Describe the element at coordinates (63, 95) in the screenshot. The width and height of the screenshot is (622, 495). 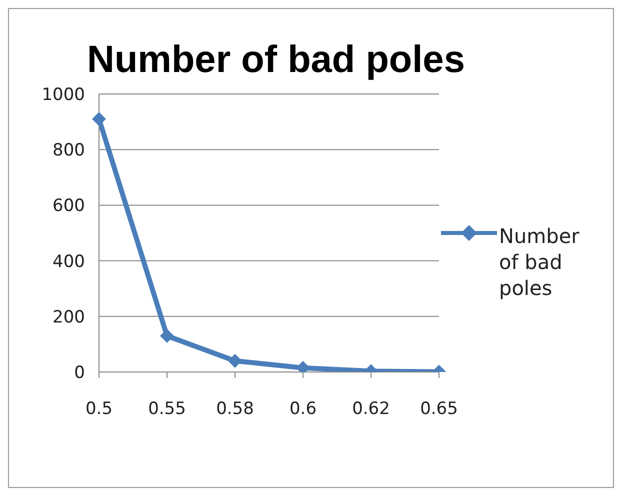
I see `y-tick-label: 1000` at that location.